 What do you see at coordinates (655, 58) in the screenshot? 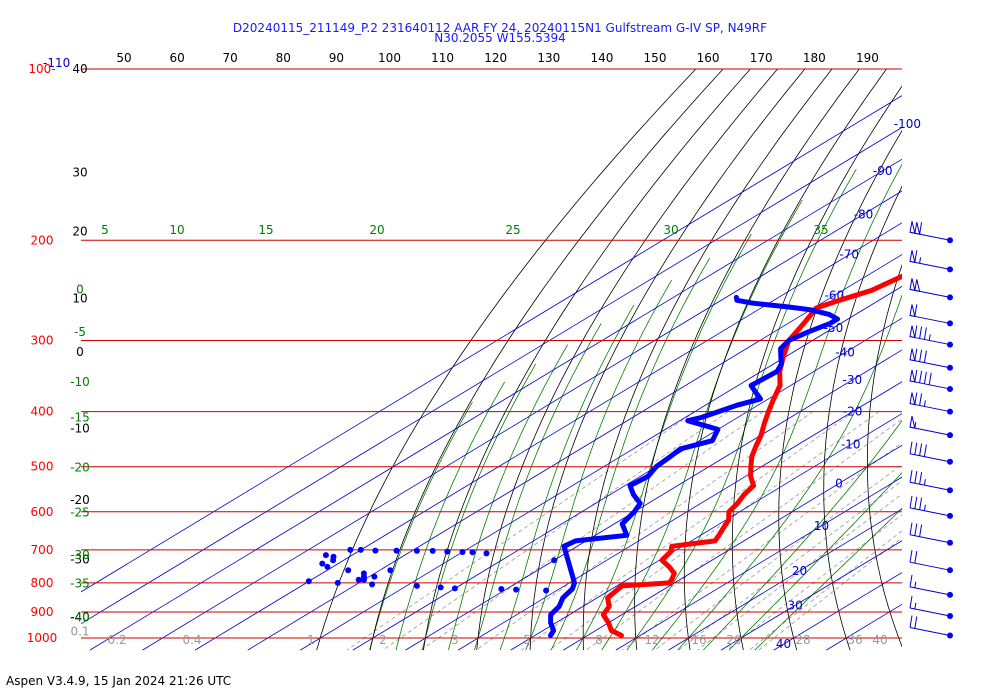
I see `top-scale-tick: 150` at bounding box center [655, 58].